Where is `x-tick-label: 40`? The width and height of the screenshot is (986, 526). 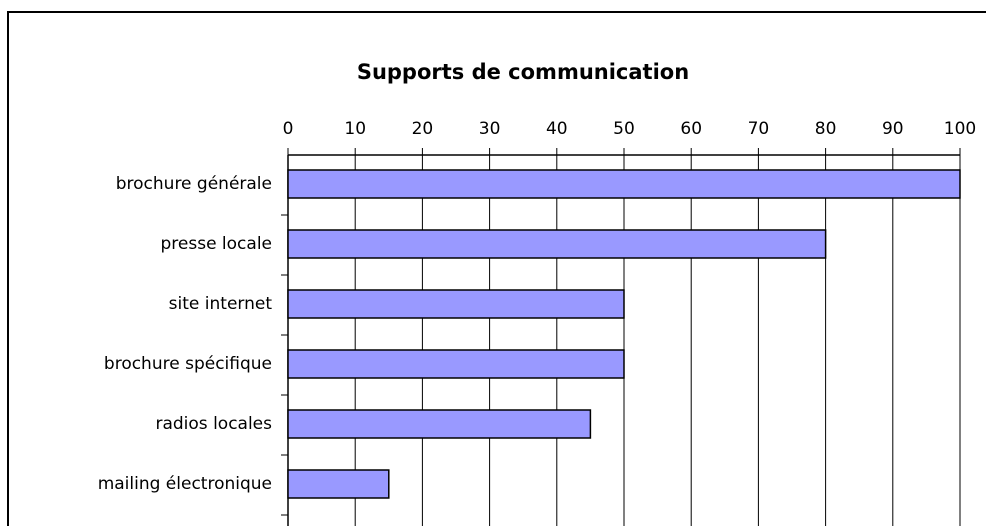 x-tick-label: 40 is located at coordinates (557, 129).